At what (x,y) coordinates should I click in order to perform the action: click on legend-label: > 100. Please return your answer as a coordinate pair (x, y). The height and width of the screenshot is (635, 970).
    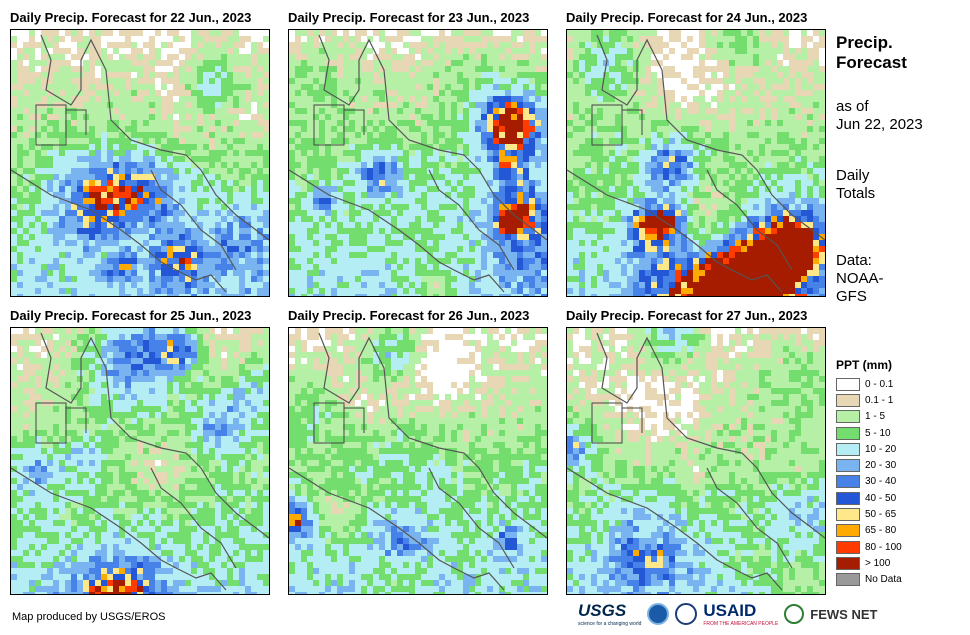
    Looking at the image, I should click on (878, 563).